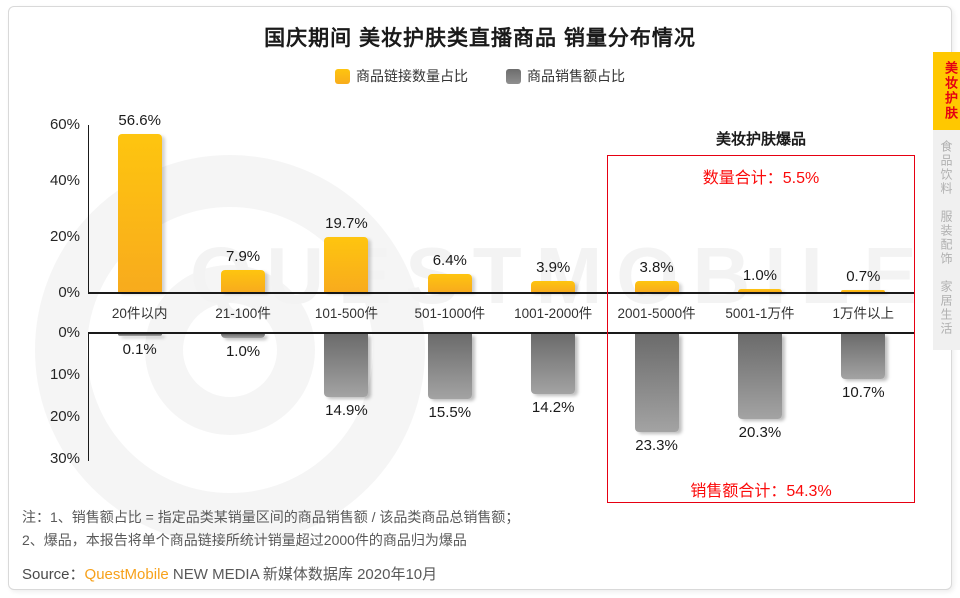  What do you see at coordinates (760, 433) in the screenshot?
I see `bar-gmv-value-6: 20.3%` at bounding box center [760, 433].